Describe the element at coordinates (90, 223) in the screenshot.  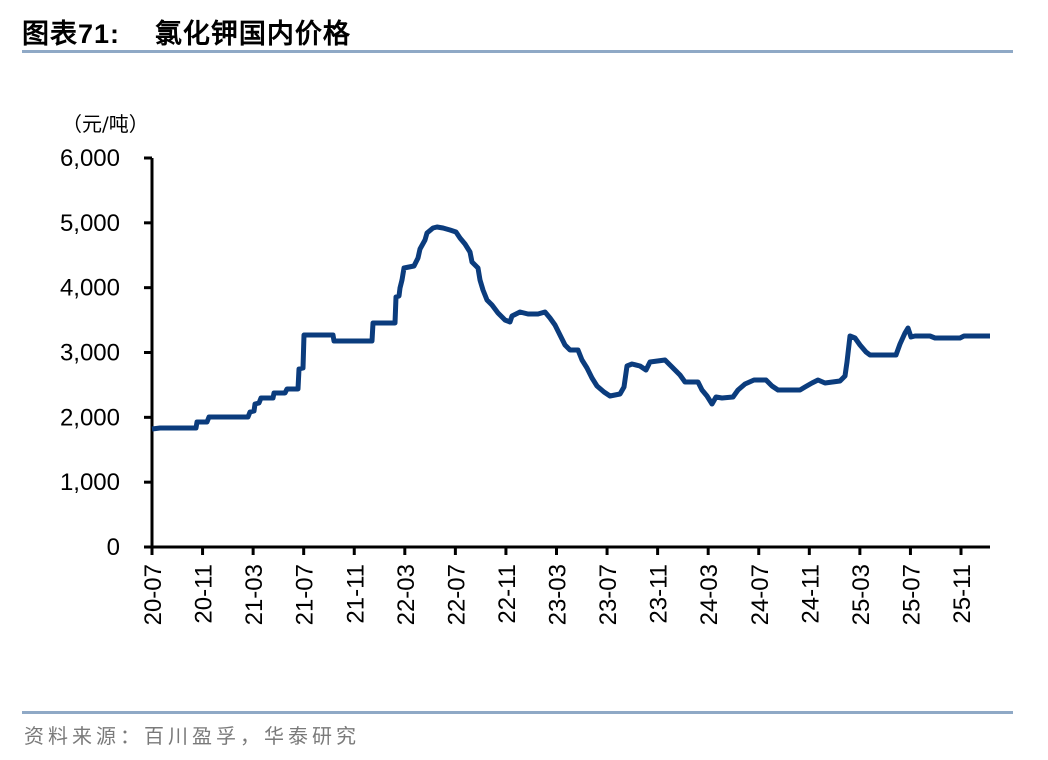
I see `y-tick-label: 5,000` at that location.